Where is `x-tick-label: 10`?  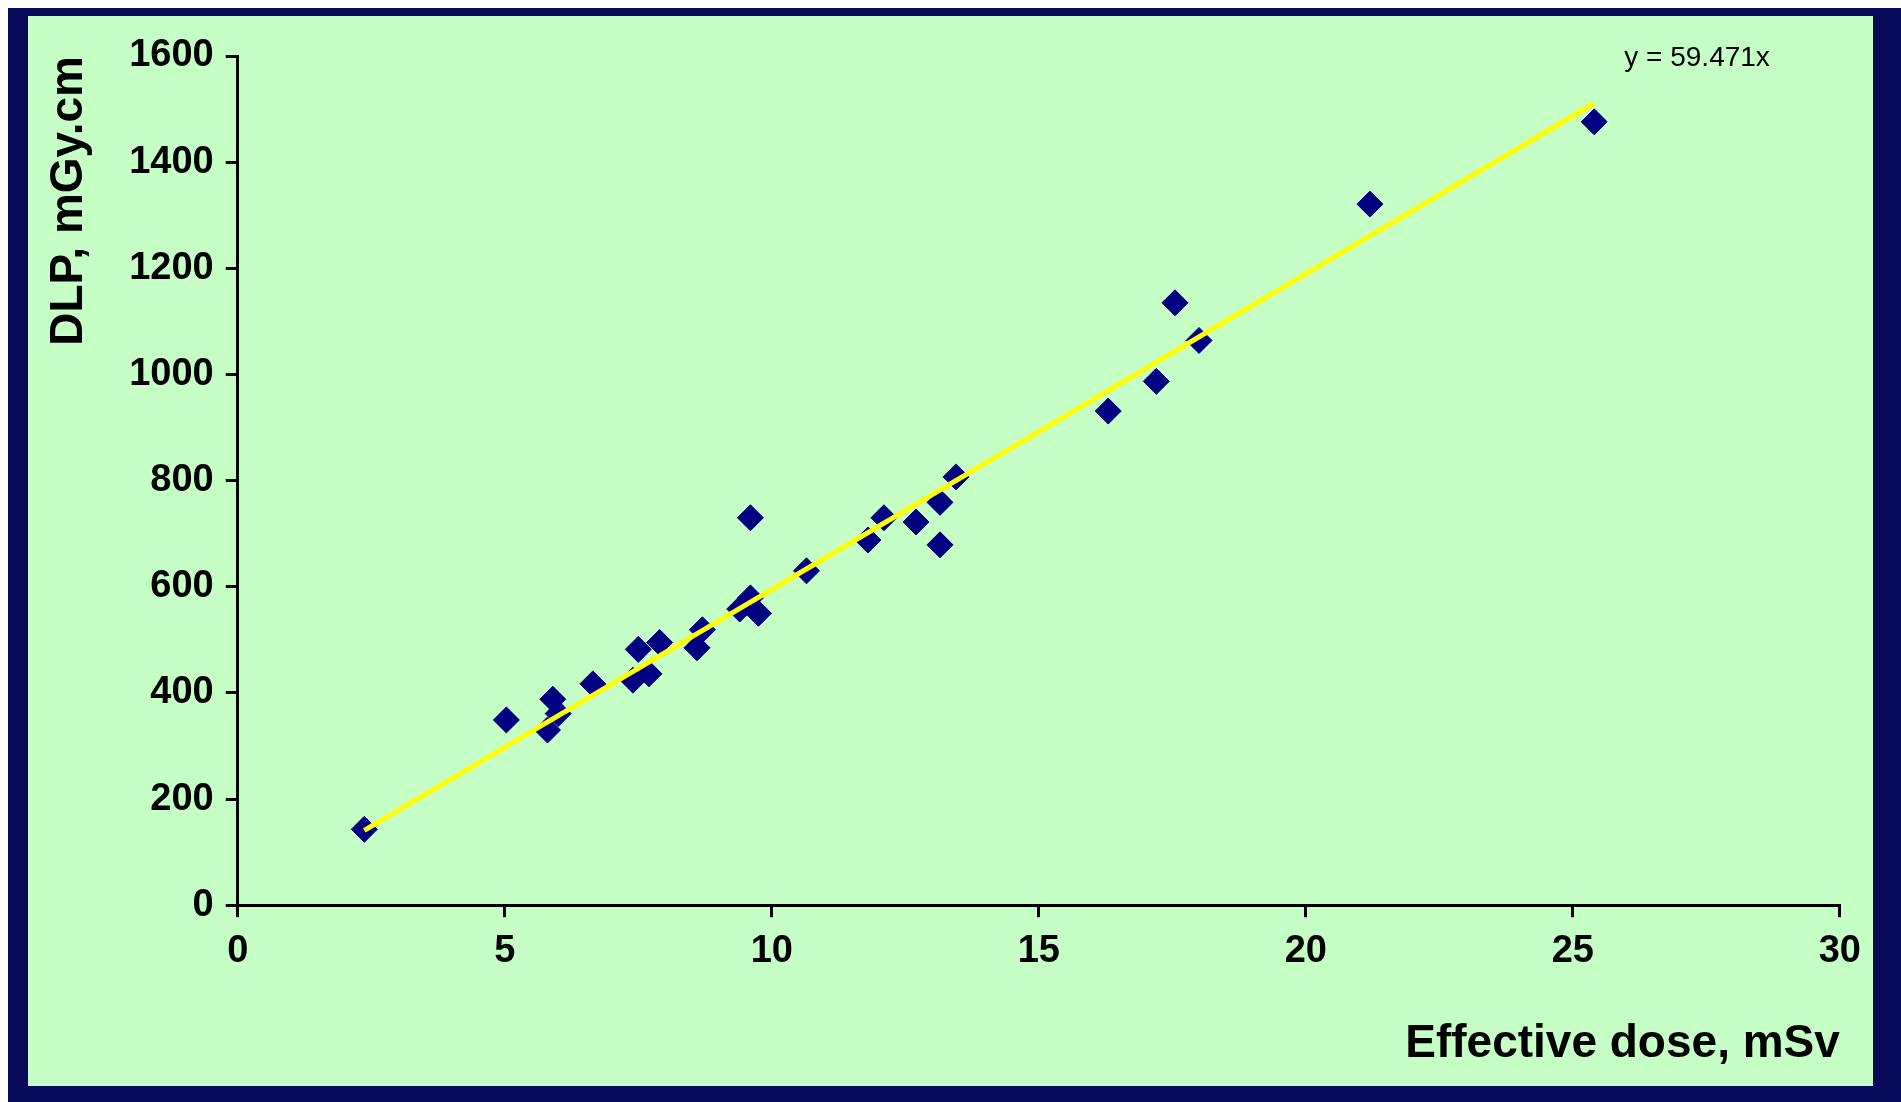
x-tick-label: 10 is located at coordinates (771, 949).